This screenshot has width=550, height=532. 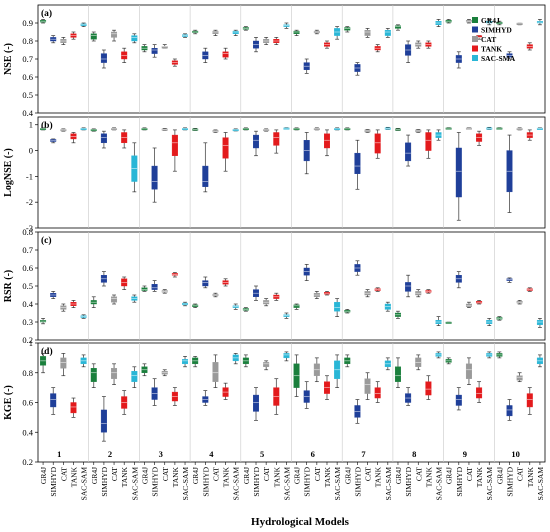 What do you see at coordinates (161, 454) in the screenshot?
I see `group-number: 3` at bounding box center [161, 454].